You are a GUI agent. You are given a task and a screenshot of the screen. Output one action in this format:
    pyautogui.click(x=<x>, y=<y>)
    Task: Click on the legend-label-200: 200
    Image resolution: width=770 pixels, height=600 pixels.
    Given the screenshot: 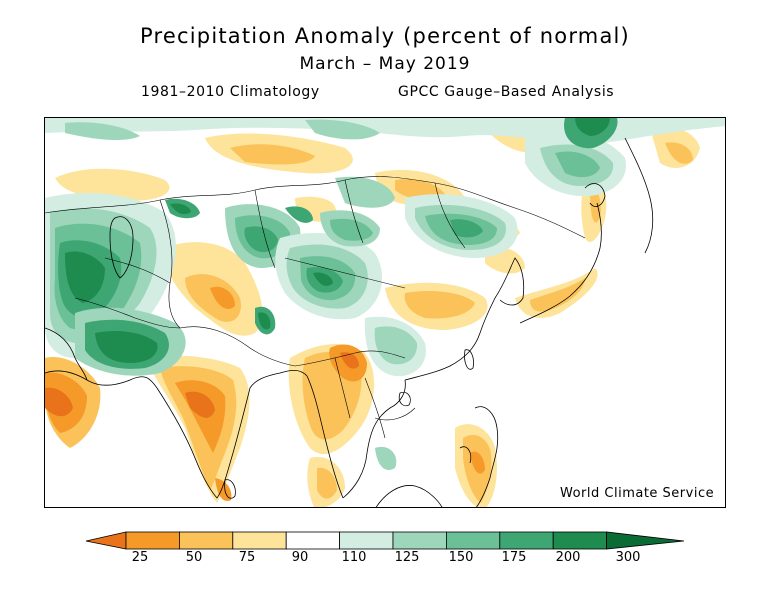 What is the action you would take?
    pyautogui.click(x=568, y=557)
    